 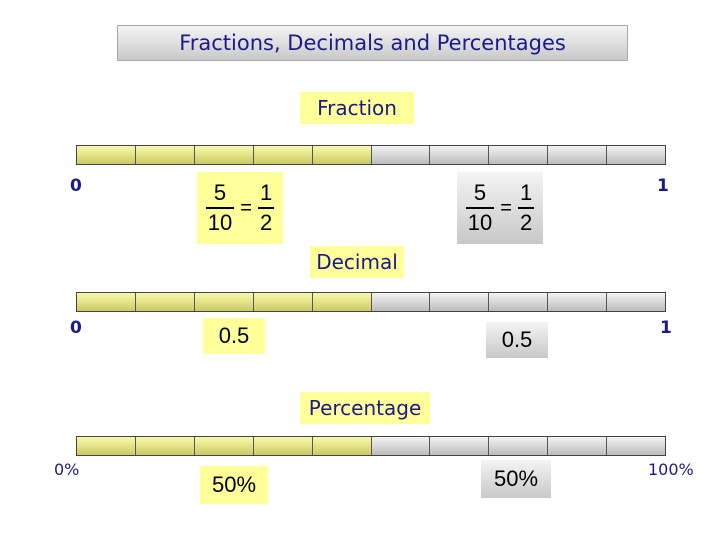 I want to click on decimal-bar, so click(x=371, y=302).